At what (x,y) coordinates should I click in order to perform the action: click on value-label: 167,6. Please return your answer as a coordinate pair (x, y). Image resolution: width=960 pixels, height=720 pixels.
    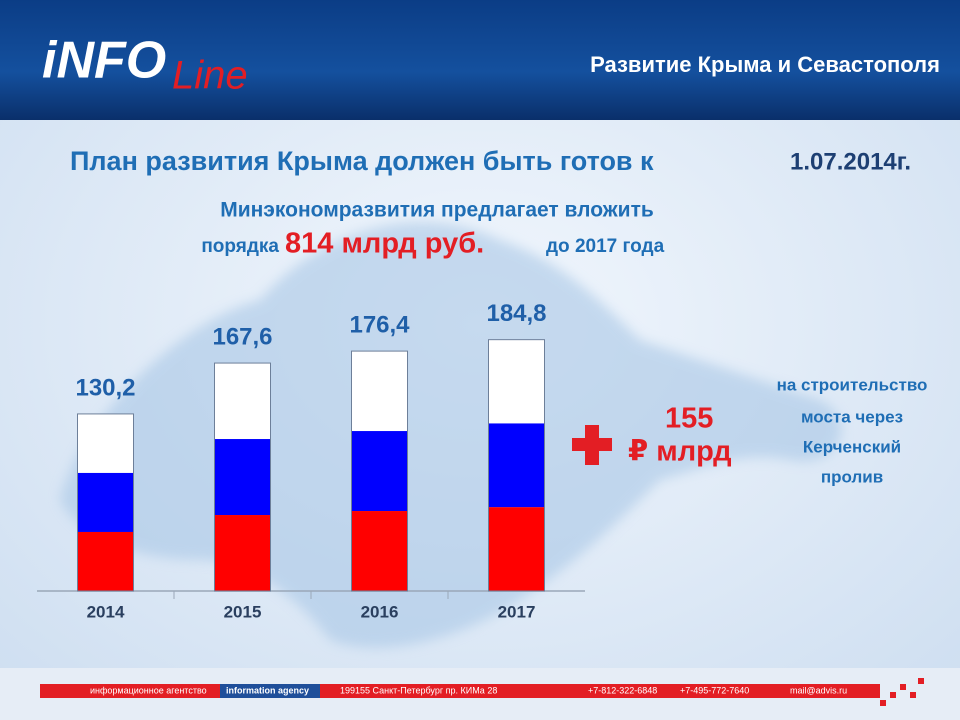
    Looking at the image, I should click on (242, 336).